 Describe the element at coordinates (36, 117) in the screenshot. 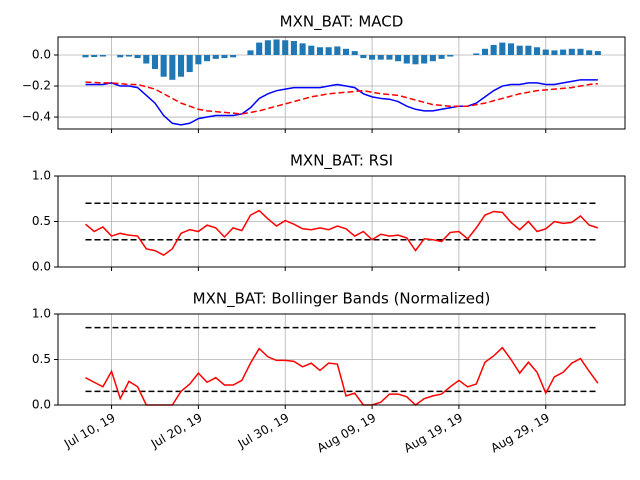

I see `y-tick-label: −0.4` at that location.